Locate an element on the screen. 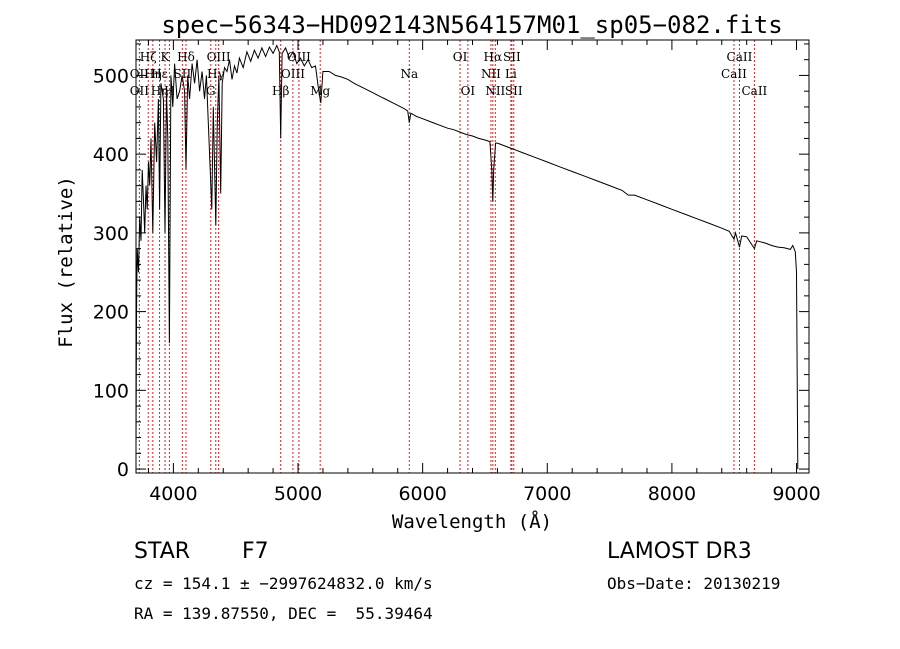  y-tick-label: 300 is located at coordinates (111, 234).